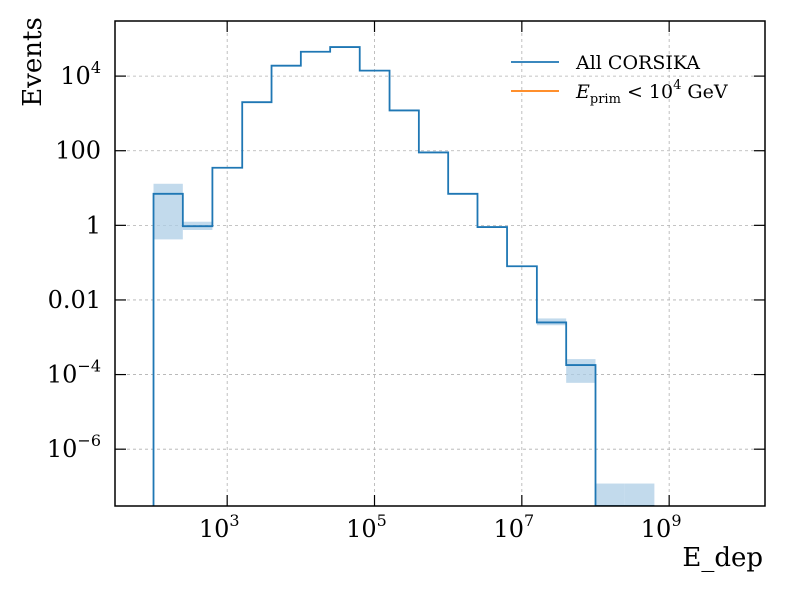 The height and width of the screenshot is (599, 785). Describe the element at coordinates (74, 373) in the screenshot. I see `y-tick-label: 10⁻⁴` at that location.